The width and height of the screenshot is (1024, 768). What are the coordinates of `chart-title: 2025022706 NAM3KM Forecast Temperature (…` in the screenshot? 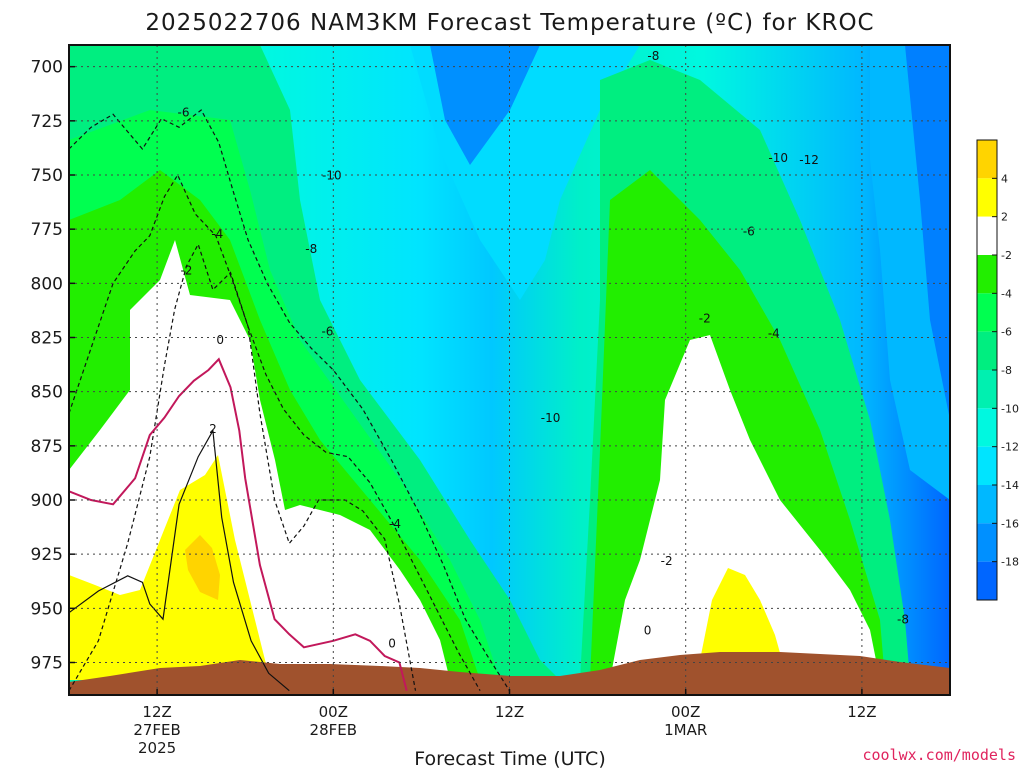 It's located at (509, 23).